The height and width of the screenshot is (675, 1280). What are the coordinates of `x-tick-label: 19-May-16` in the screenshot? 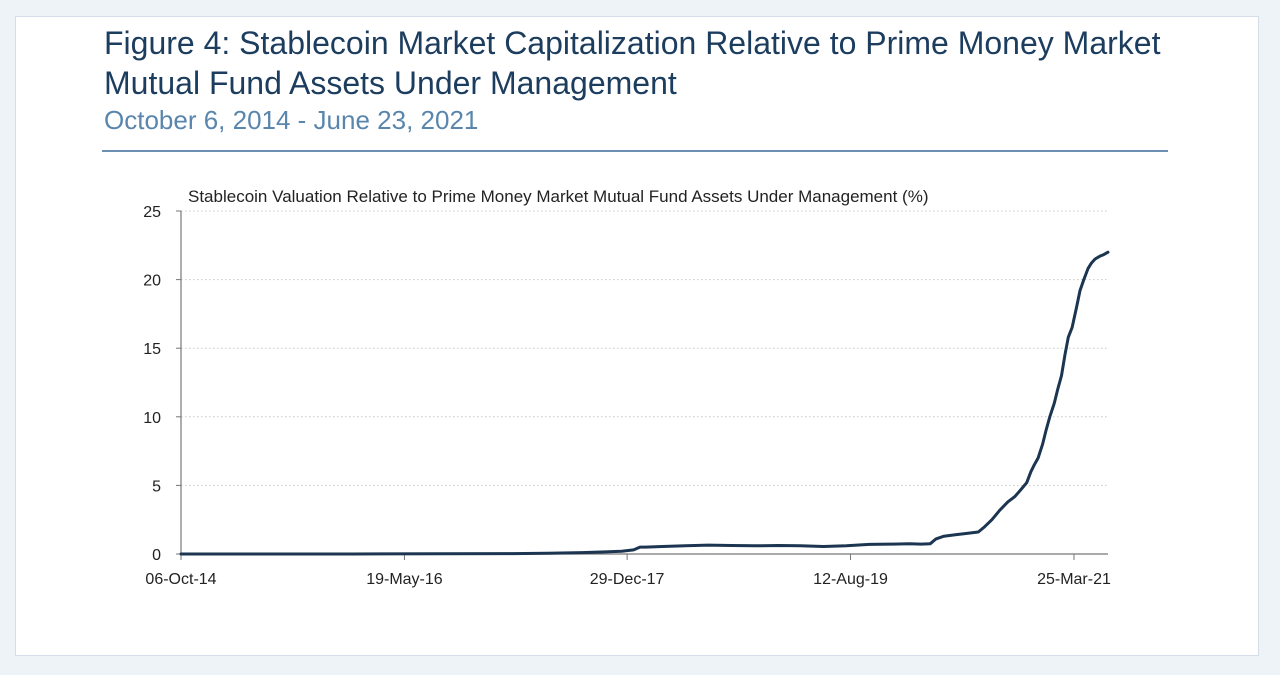 It's located at (404, 579).